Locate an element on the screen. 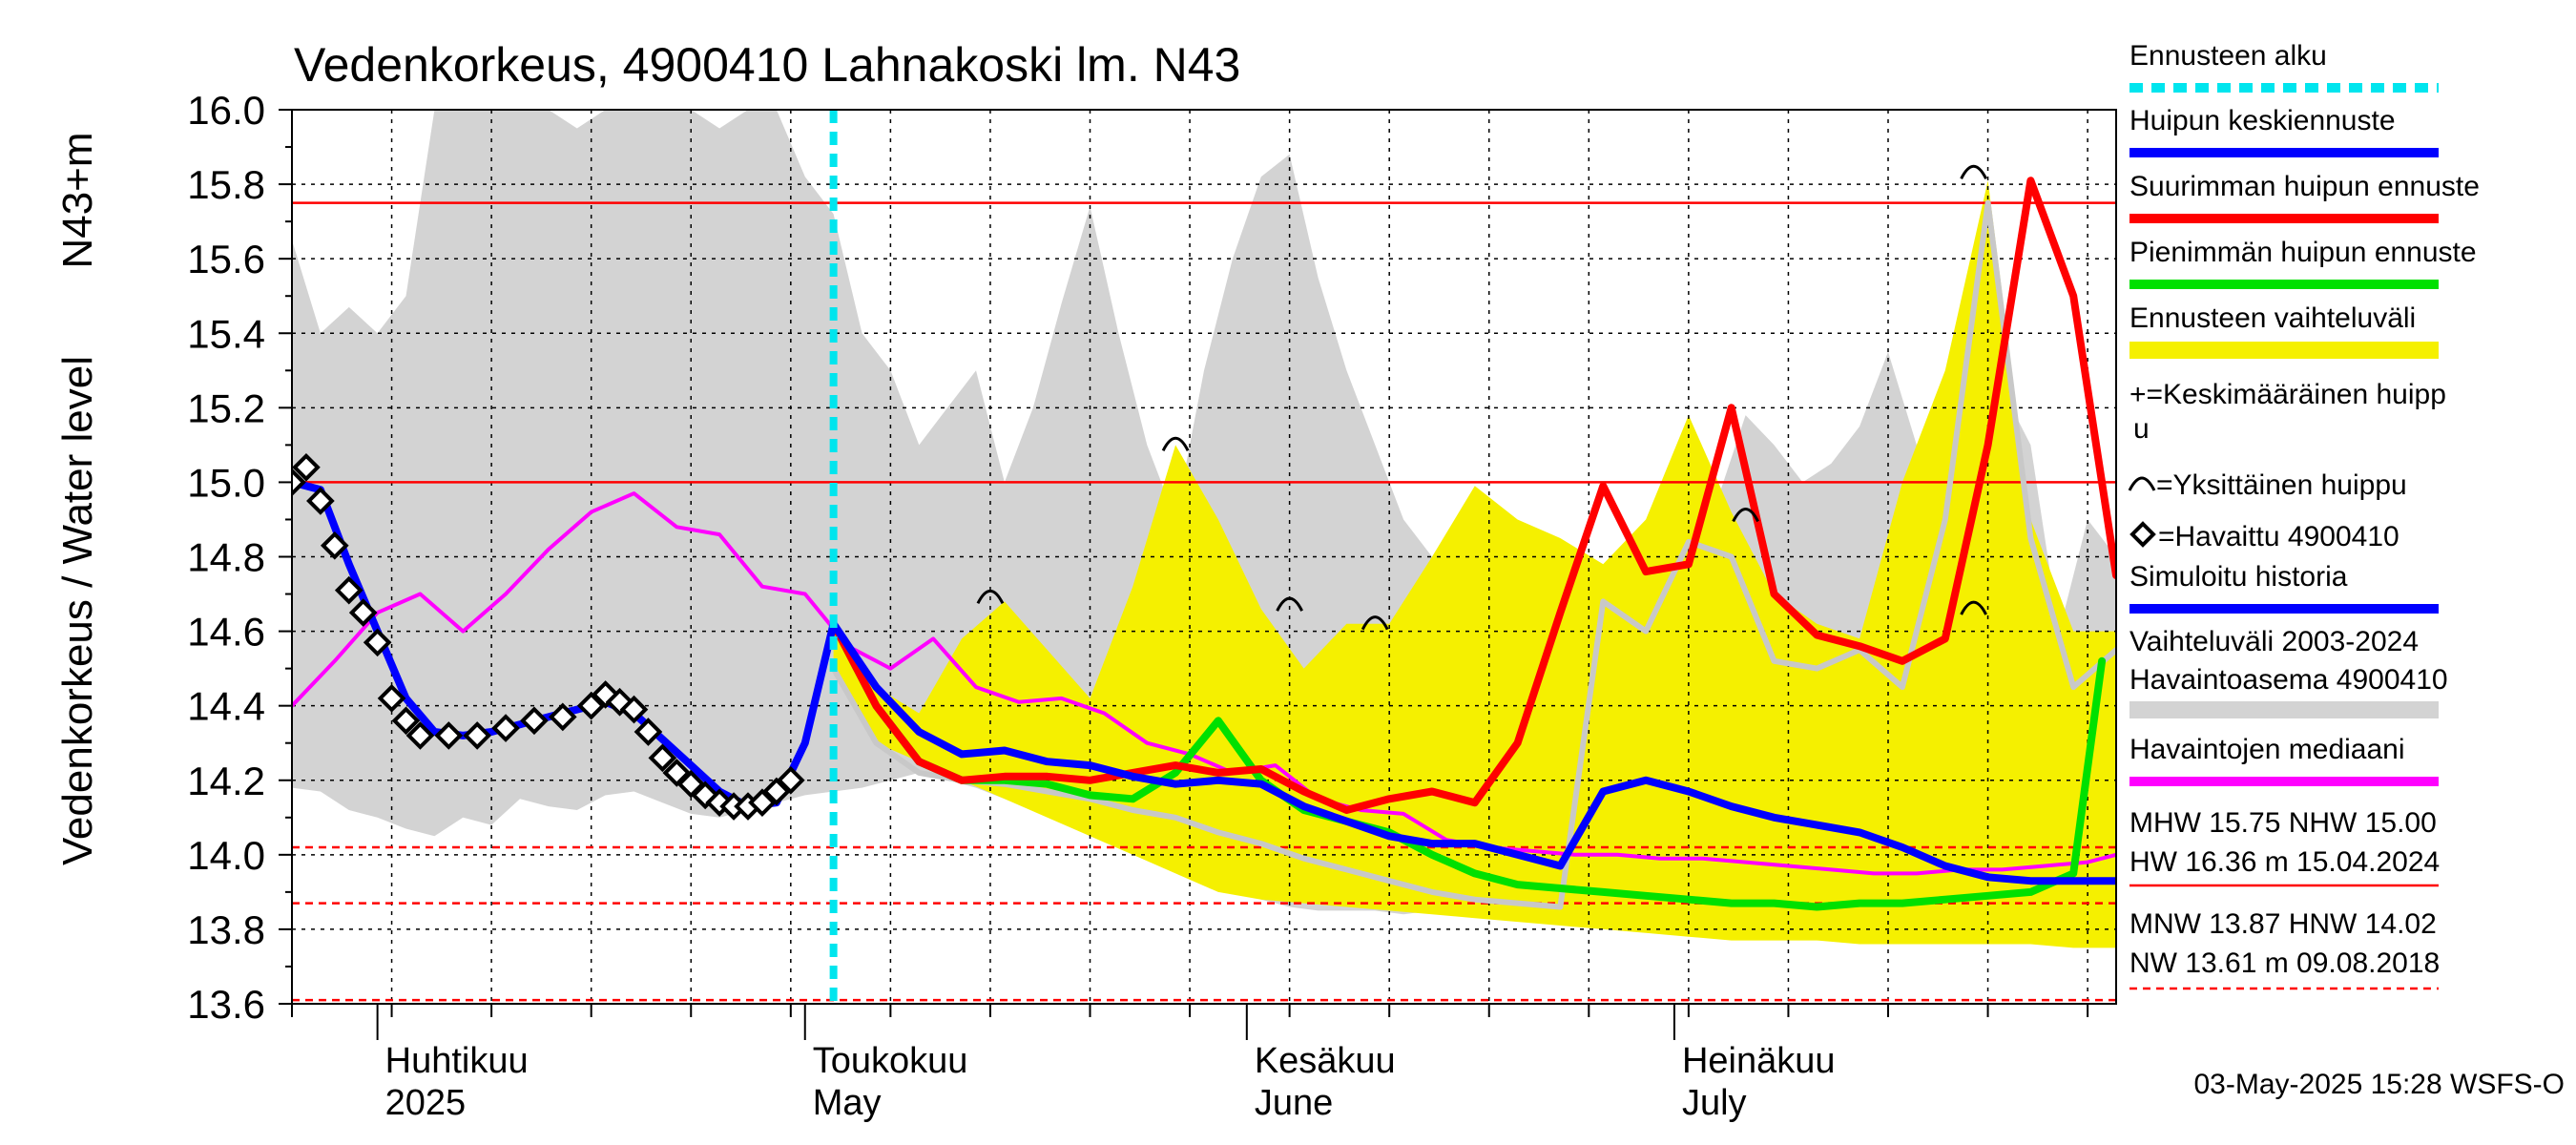 This screenshot has width=2576, height=1145. y-tick-label: 14.6 is located at coordinates (226, 633).